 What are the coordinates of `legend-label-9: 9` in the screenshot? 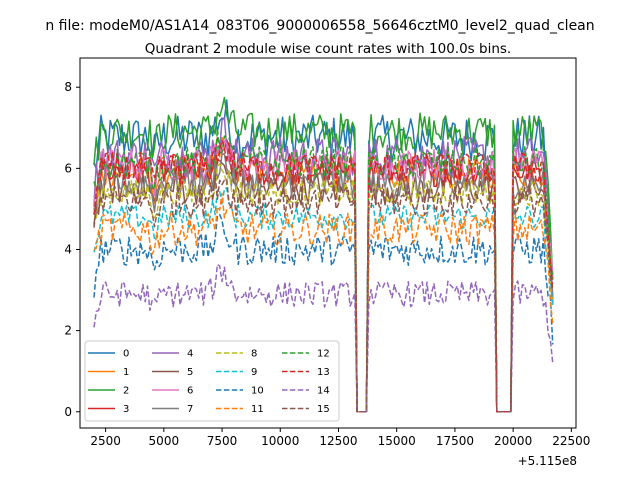 It's located at (254, 372).